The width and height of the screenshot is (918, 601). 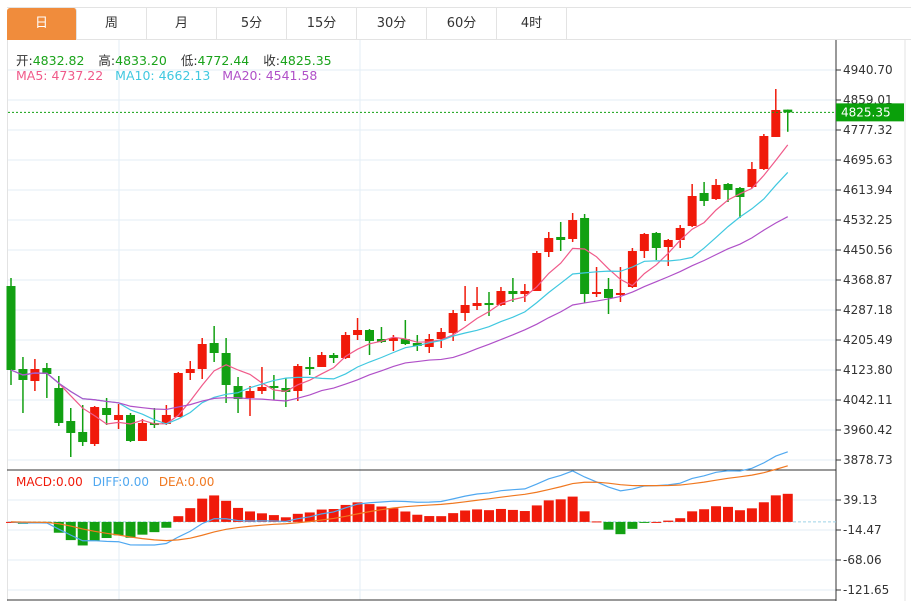 I want to click on macd-tick-label: 39.13, so click(x=860, y=500).